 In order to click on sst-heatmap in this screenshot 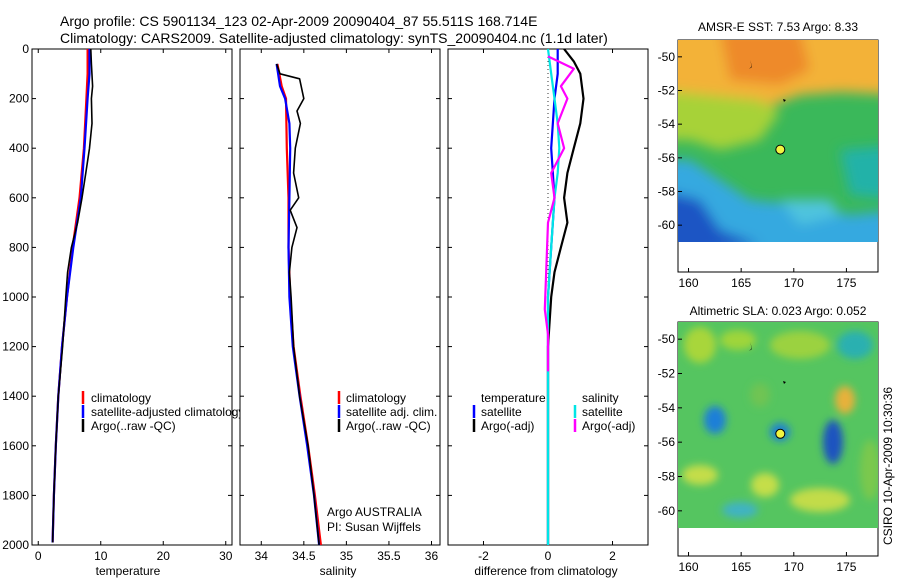, I will do `click(778, 141)`.